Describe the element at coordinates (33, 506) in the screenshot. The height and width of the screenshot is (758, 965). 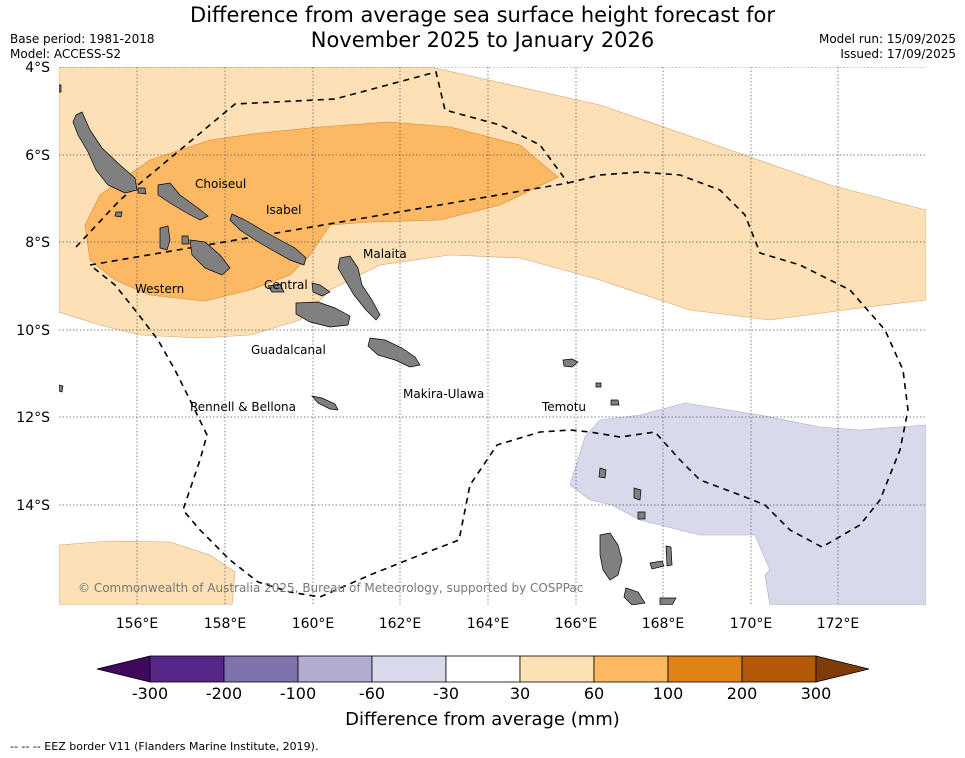
I see `lat-label: 14°S` at that location.